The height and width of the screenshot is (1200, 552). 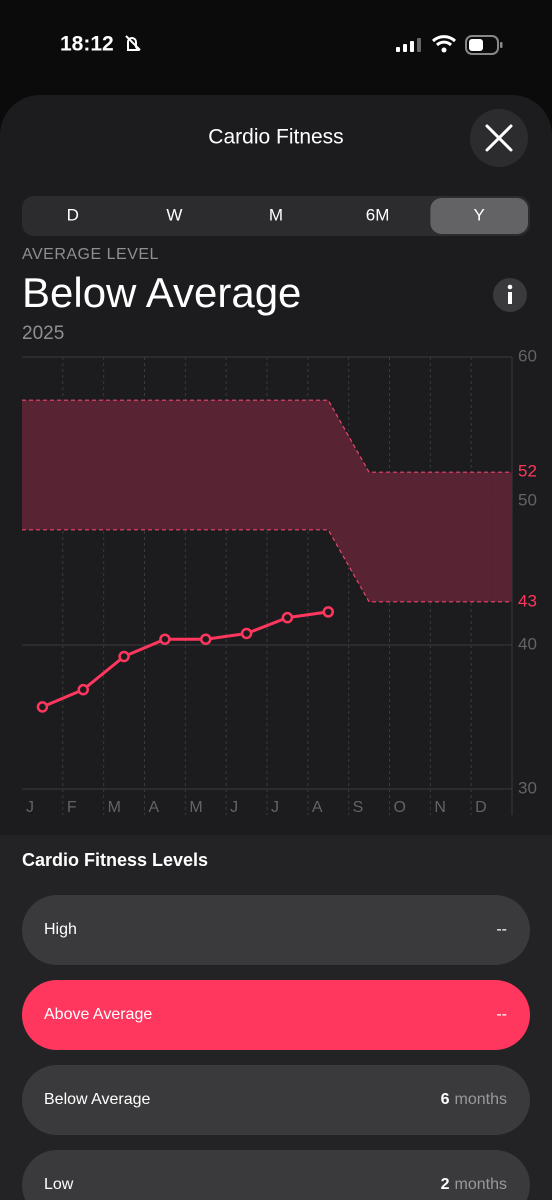 I want to click on band-area, so click(x=267, y=501).